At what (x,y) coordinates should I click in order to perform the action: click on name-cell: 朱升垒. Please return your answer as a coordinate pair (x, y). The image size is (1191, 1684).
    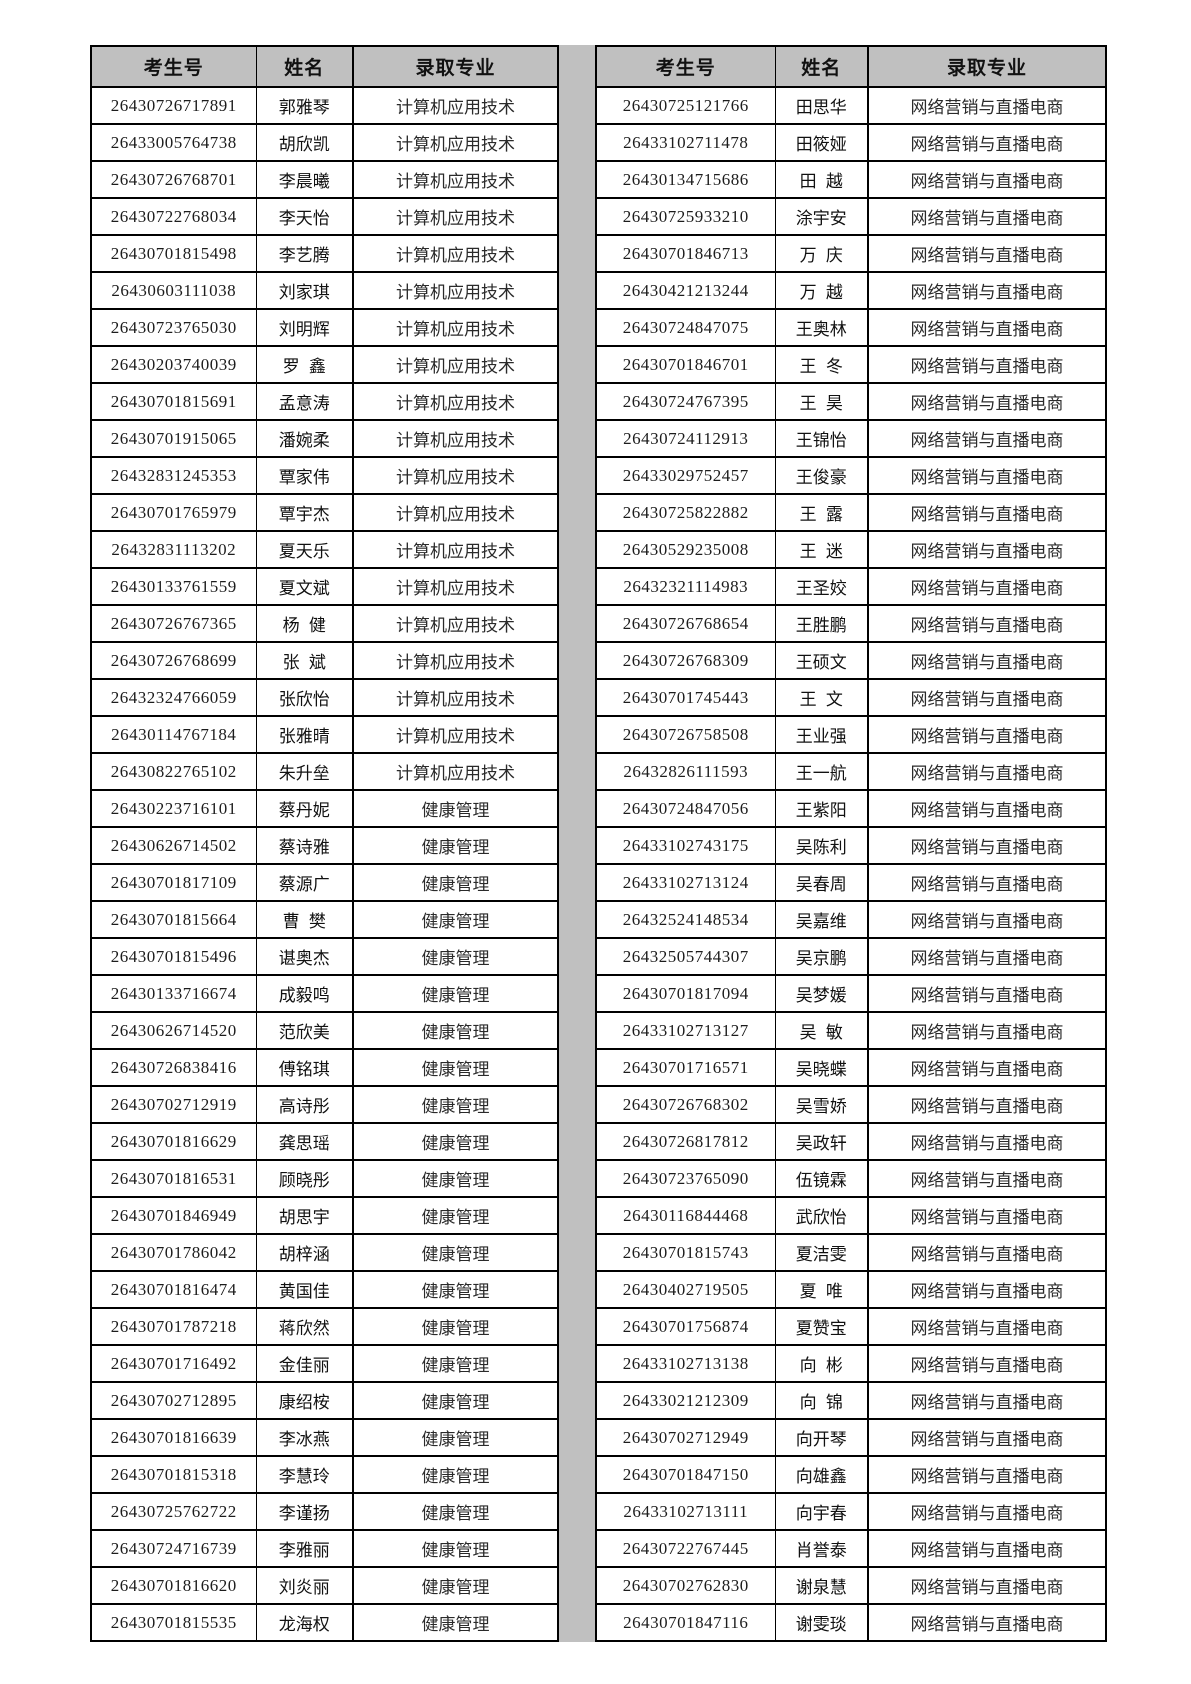
    Looking at the image, I should click on (305, 771).